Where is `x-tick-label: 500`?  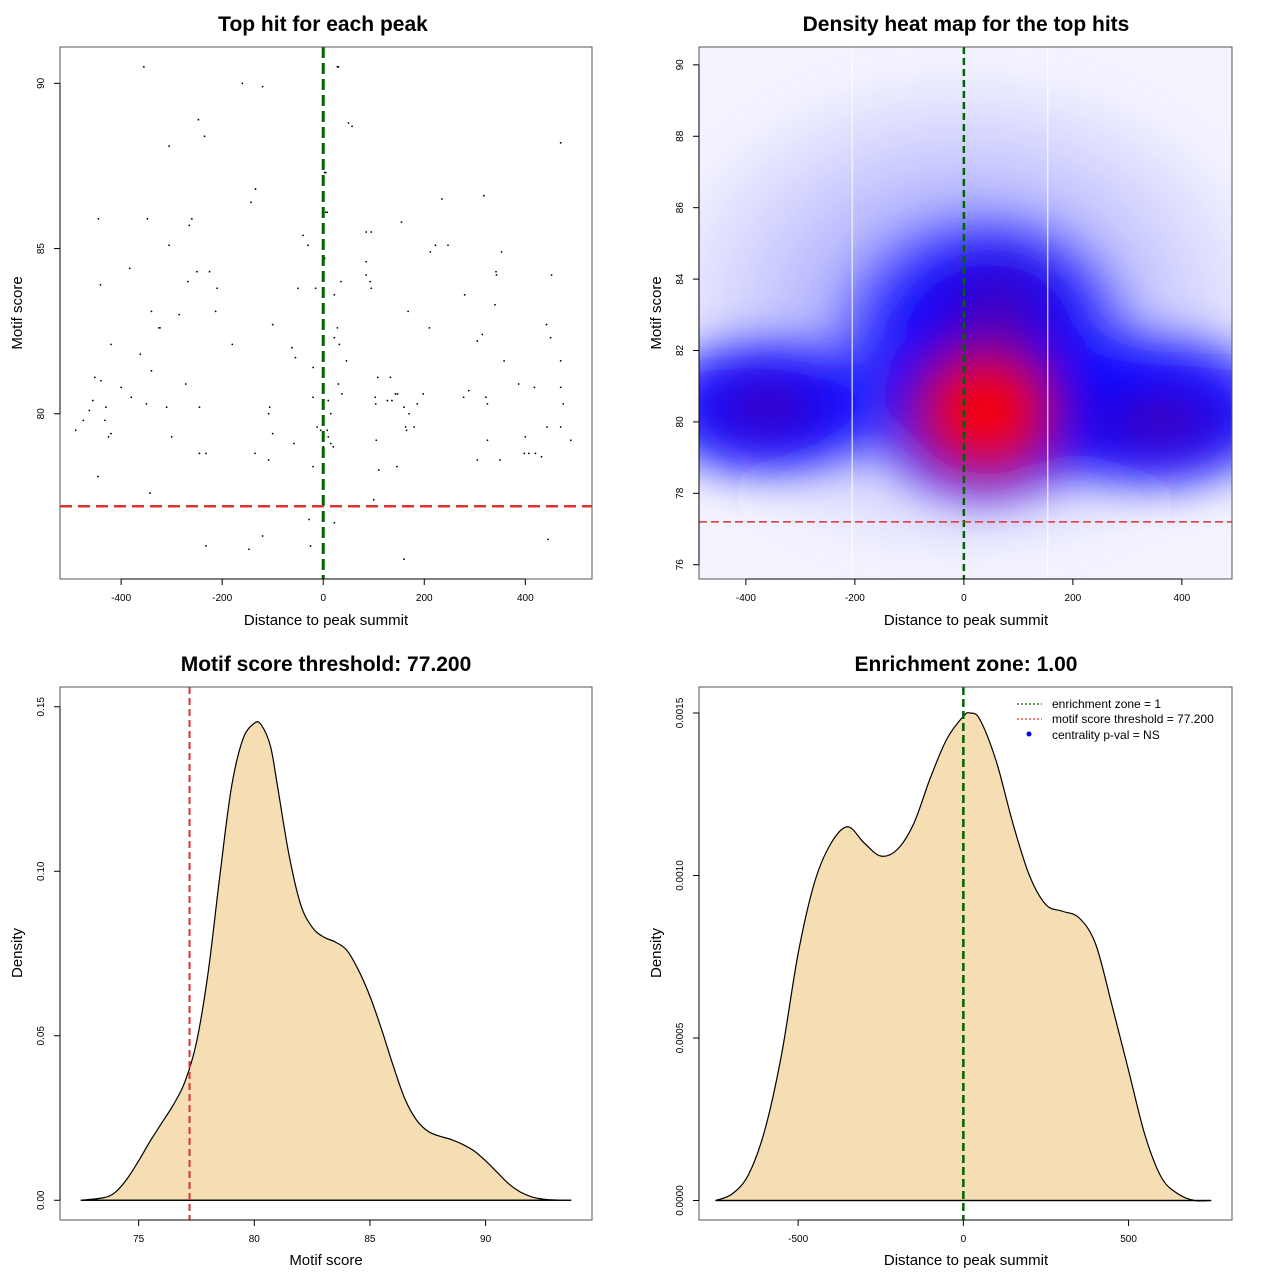
x-tick-label: 500 is located at coordinates (1128, 1239).